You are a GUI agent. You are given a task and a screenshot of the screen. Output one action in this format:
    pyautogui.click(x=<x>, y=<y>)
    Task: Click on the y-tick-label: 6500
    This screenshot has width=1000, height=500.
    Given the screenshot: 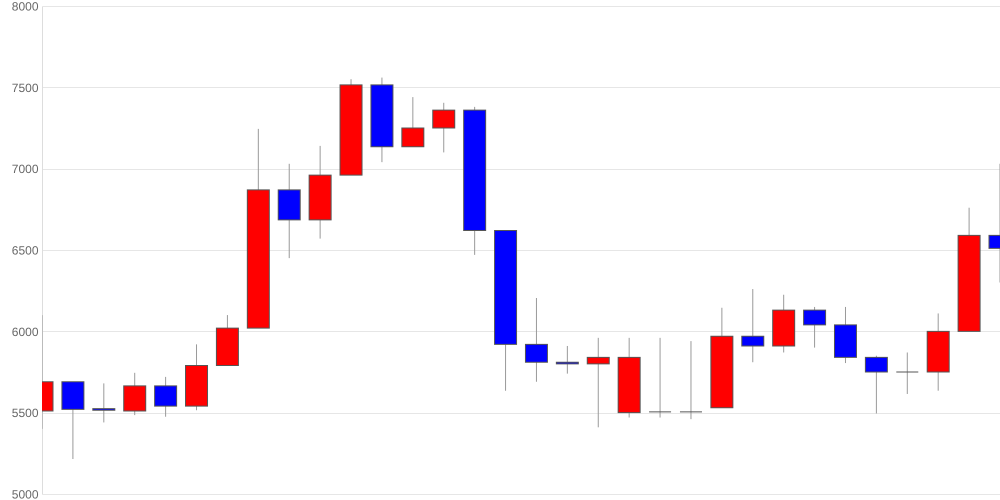 What is the action you would take?
    pyautogui.click(x=25, y=251)
    